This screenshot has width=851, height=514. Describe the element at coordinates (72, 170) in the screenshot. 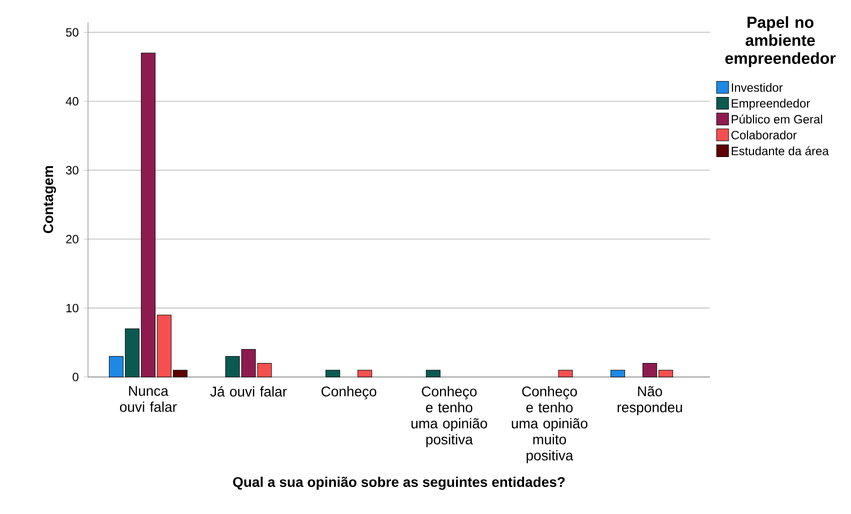

I see `y-tick-label: 30` at that location.